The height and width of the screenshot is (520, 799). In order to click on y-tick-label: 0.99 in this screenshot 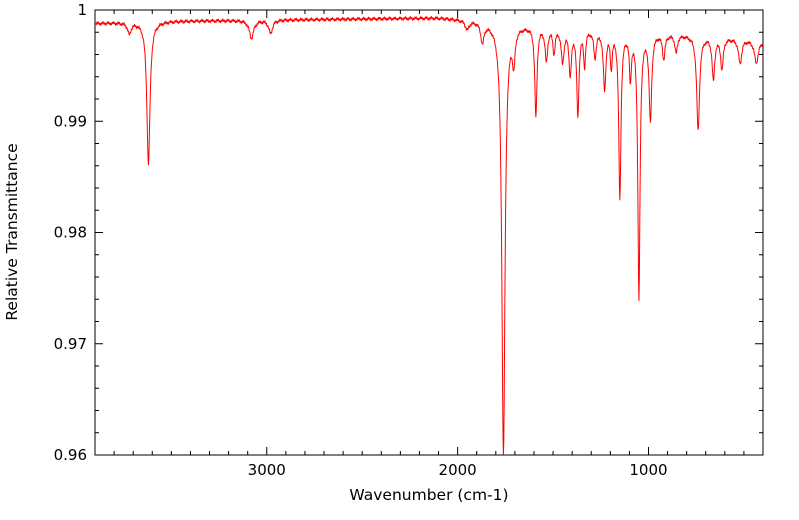, I will do `click(70, 121)`.